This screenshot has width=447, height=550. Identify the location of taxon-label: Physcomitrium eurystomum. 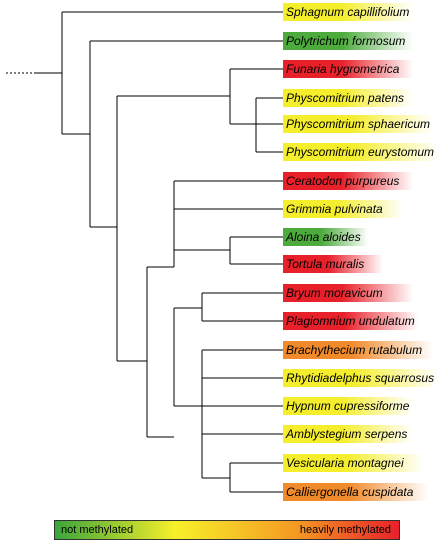
(360, 152).